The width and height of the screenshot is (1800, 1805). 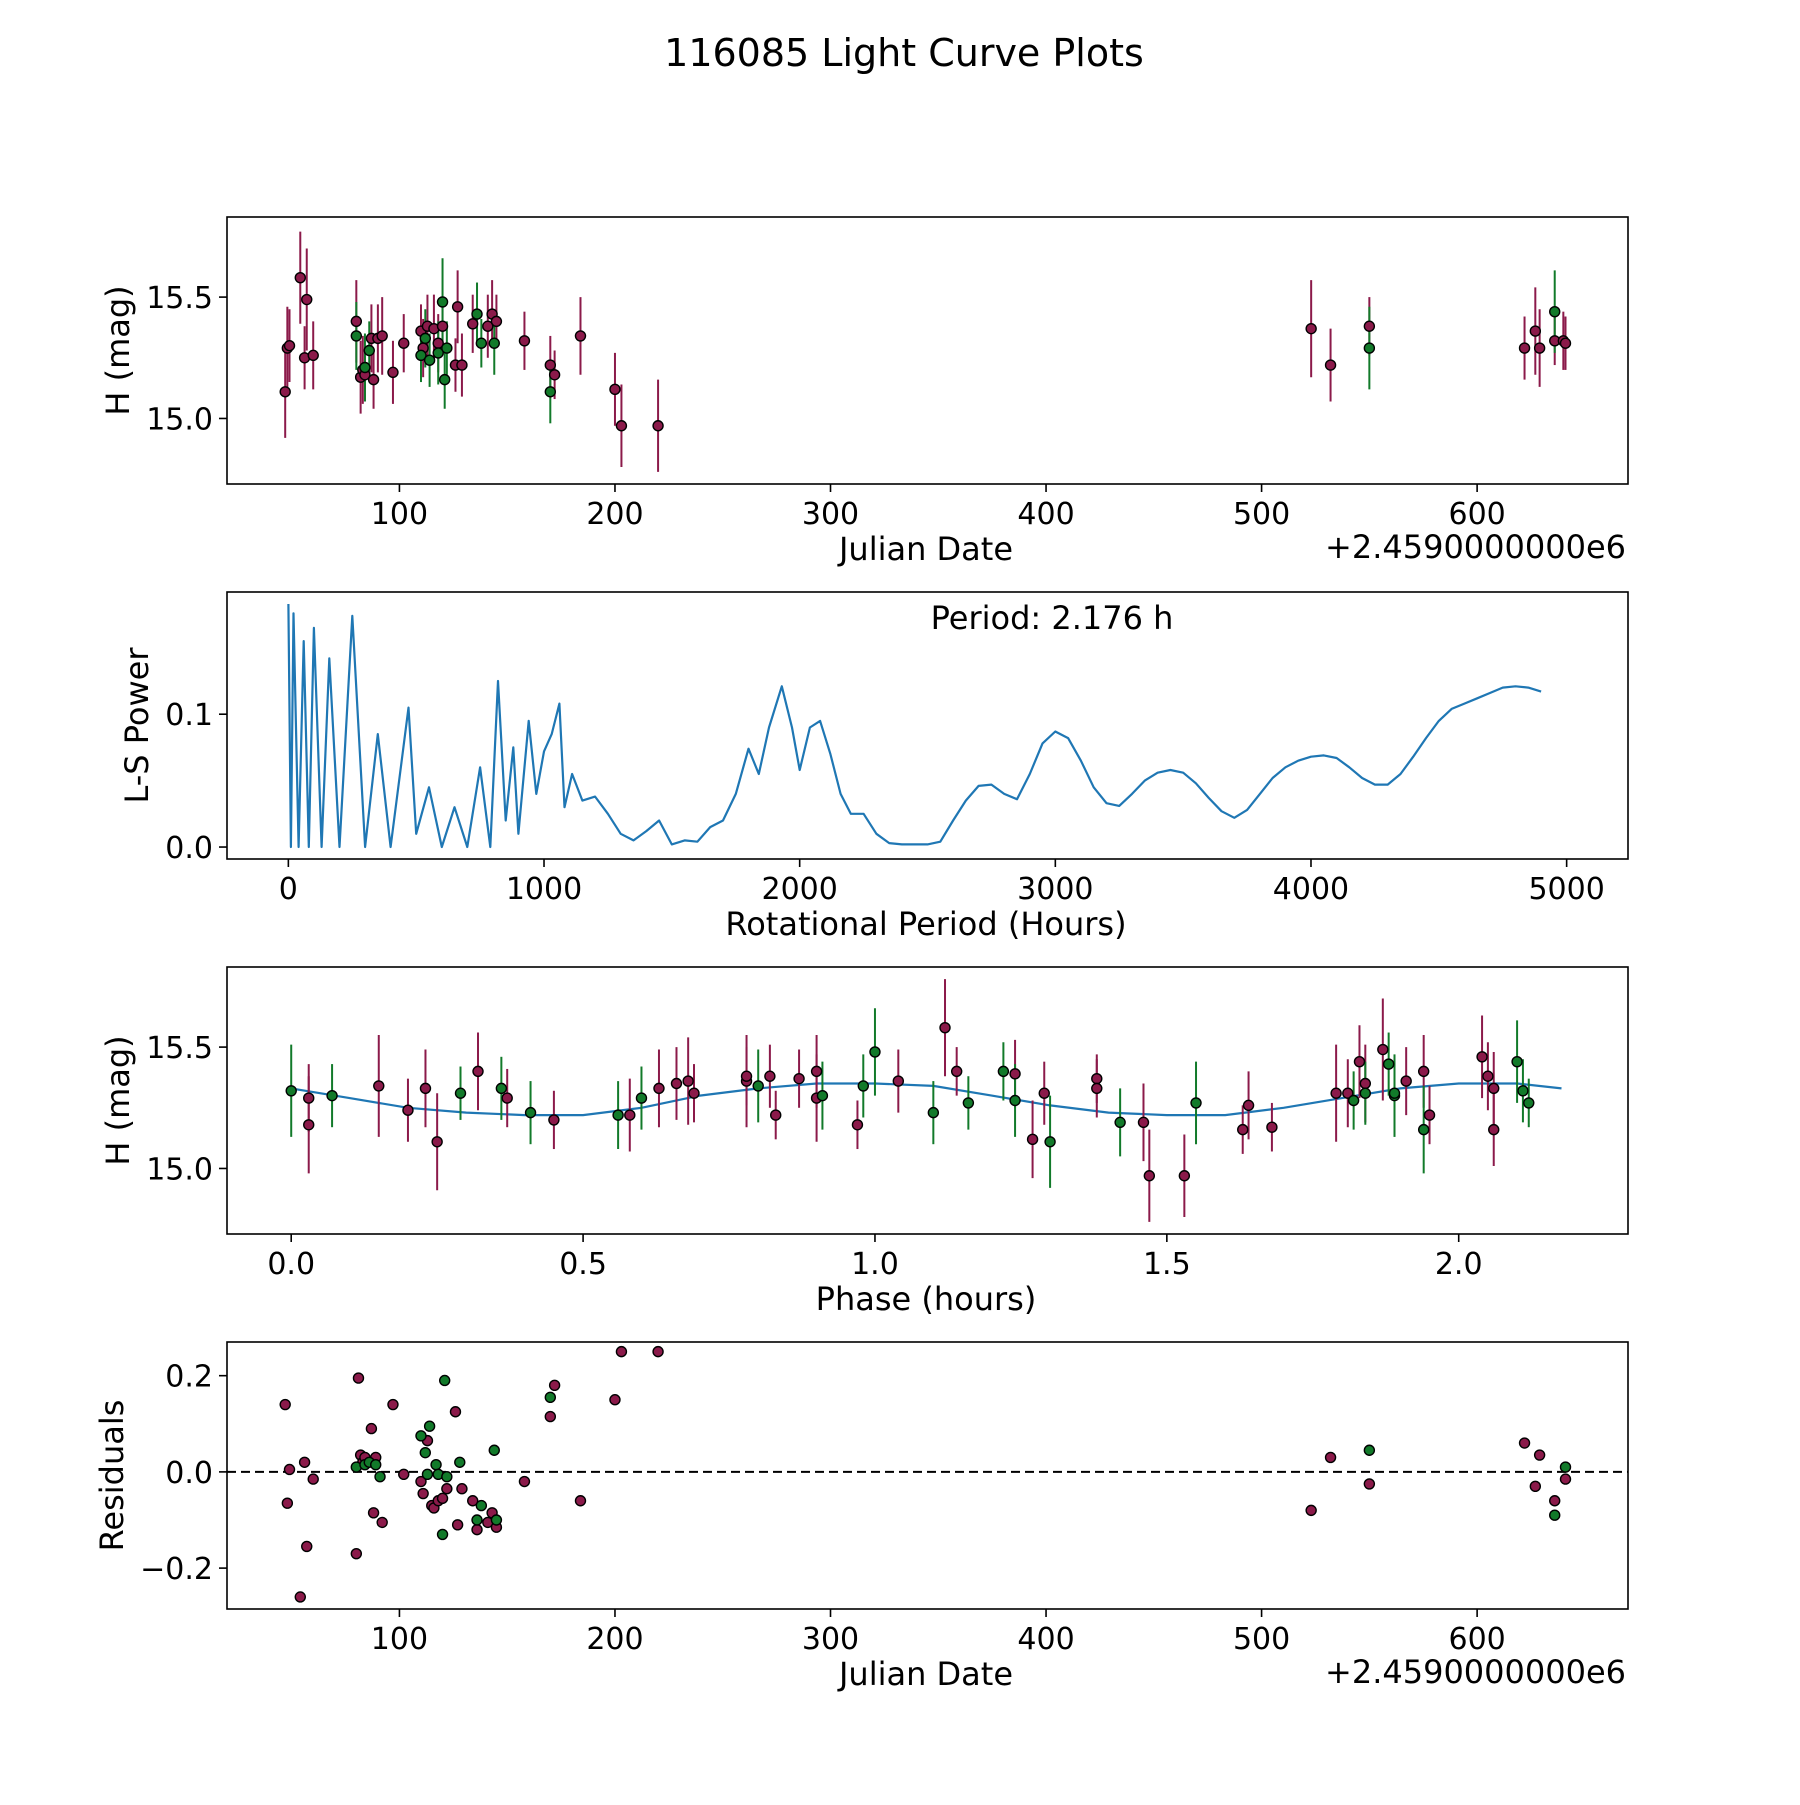 What do you see at coordinates (914, 726) in the screenshot?
I see `periodogram-line` at bounding box center [914, 726].